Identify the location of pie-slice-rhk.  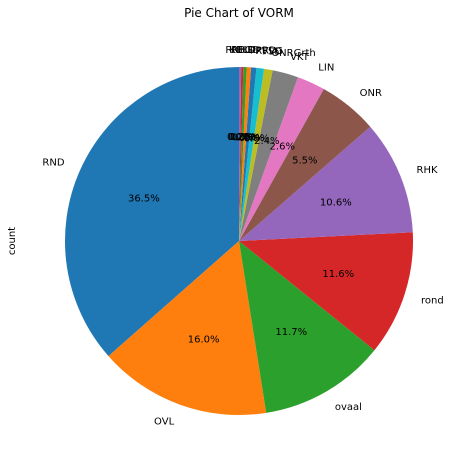
(326, 183).